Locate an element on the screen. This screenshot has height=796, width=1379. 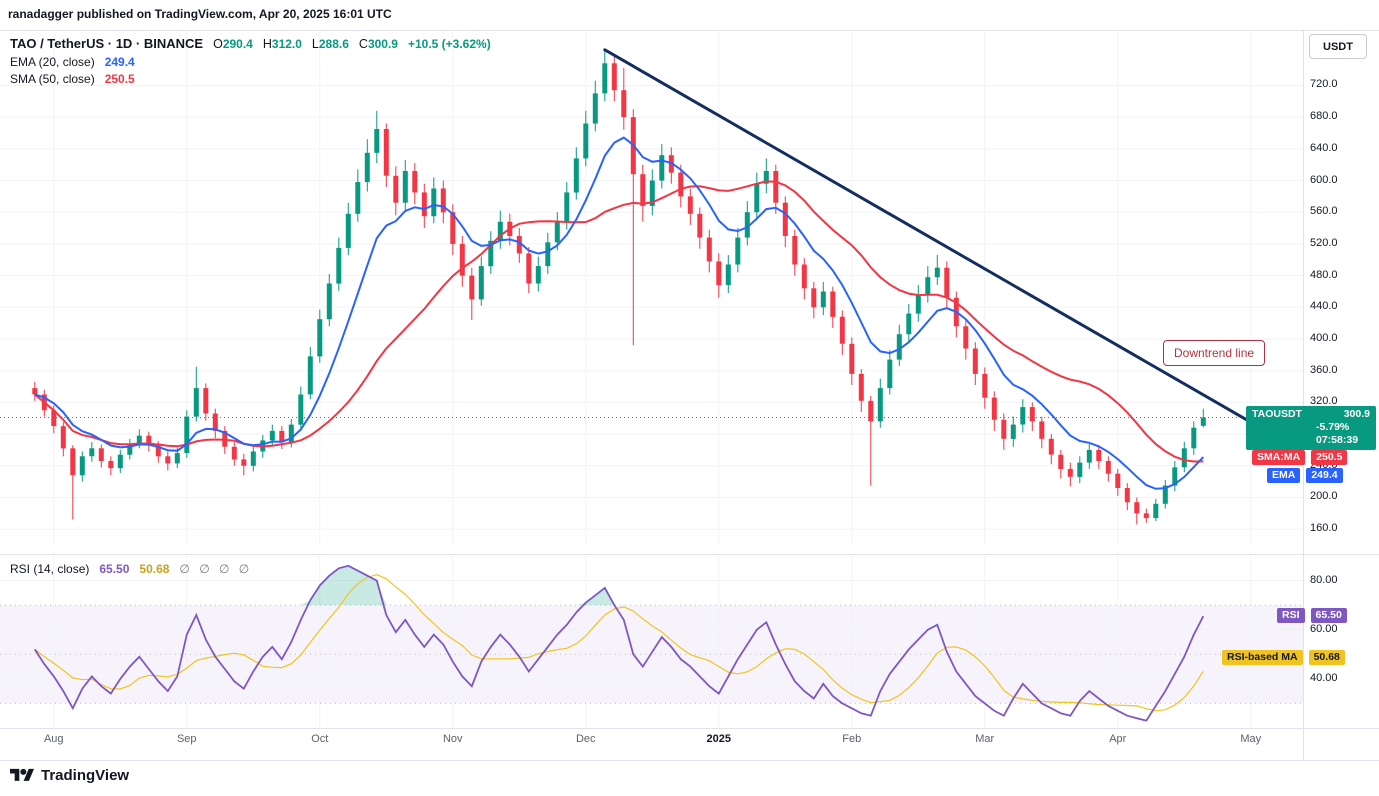
time-axis-label: Mar is located at coordinates (985, 739).